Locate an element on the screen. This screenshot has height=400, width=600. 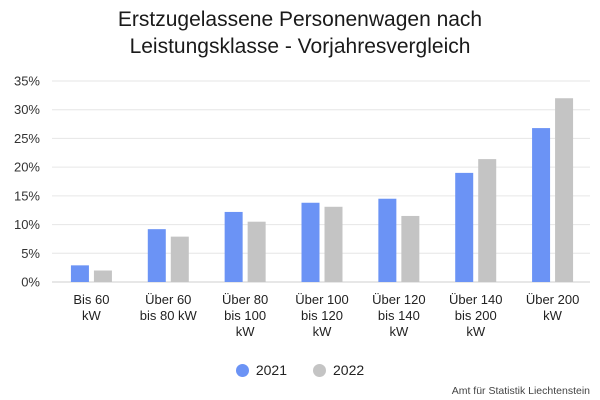
chart-title-line-2: Leistungsklasse - Vorjahresvergleich is located at coordinates (300, 46).